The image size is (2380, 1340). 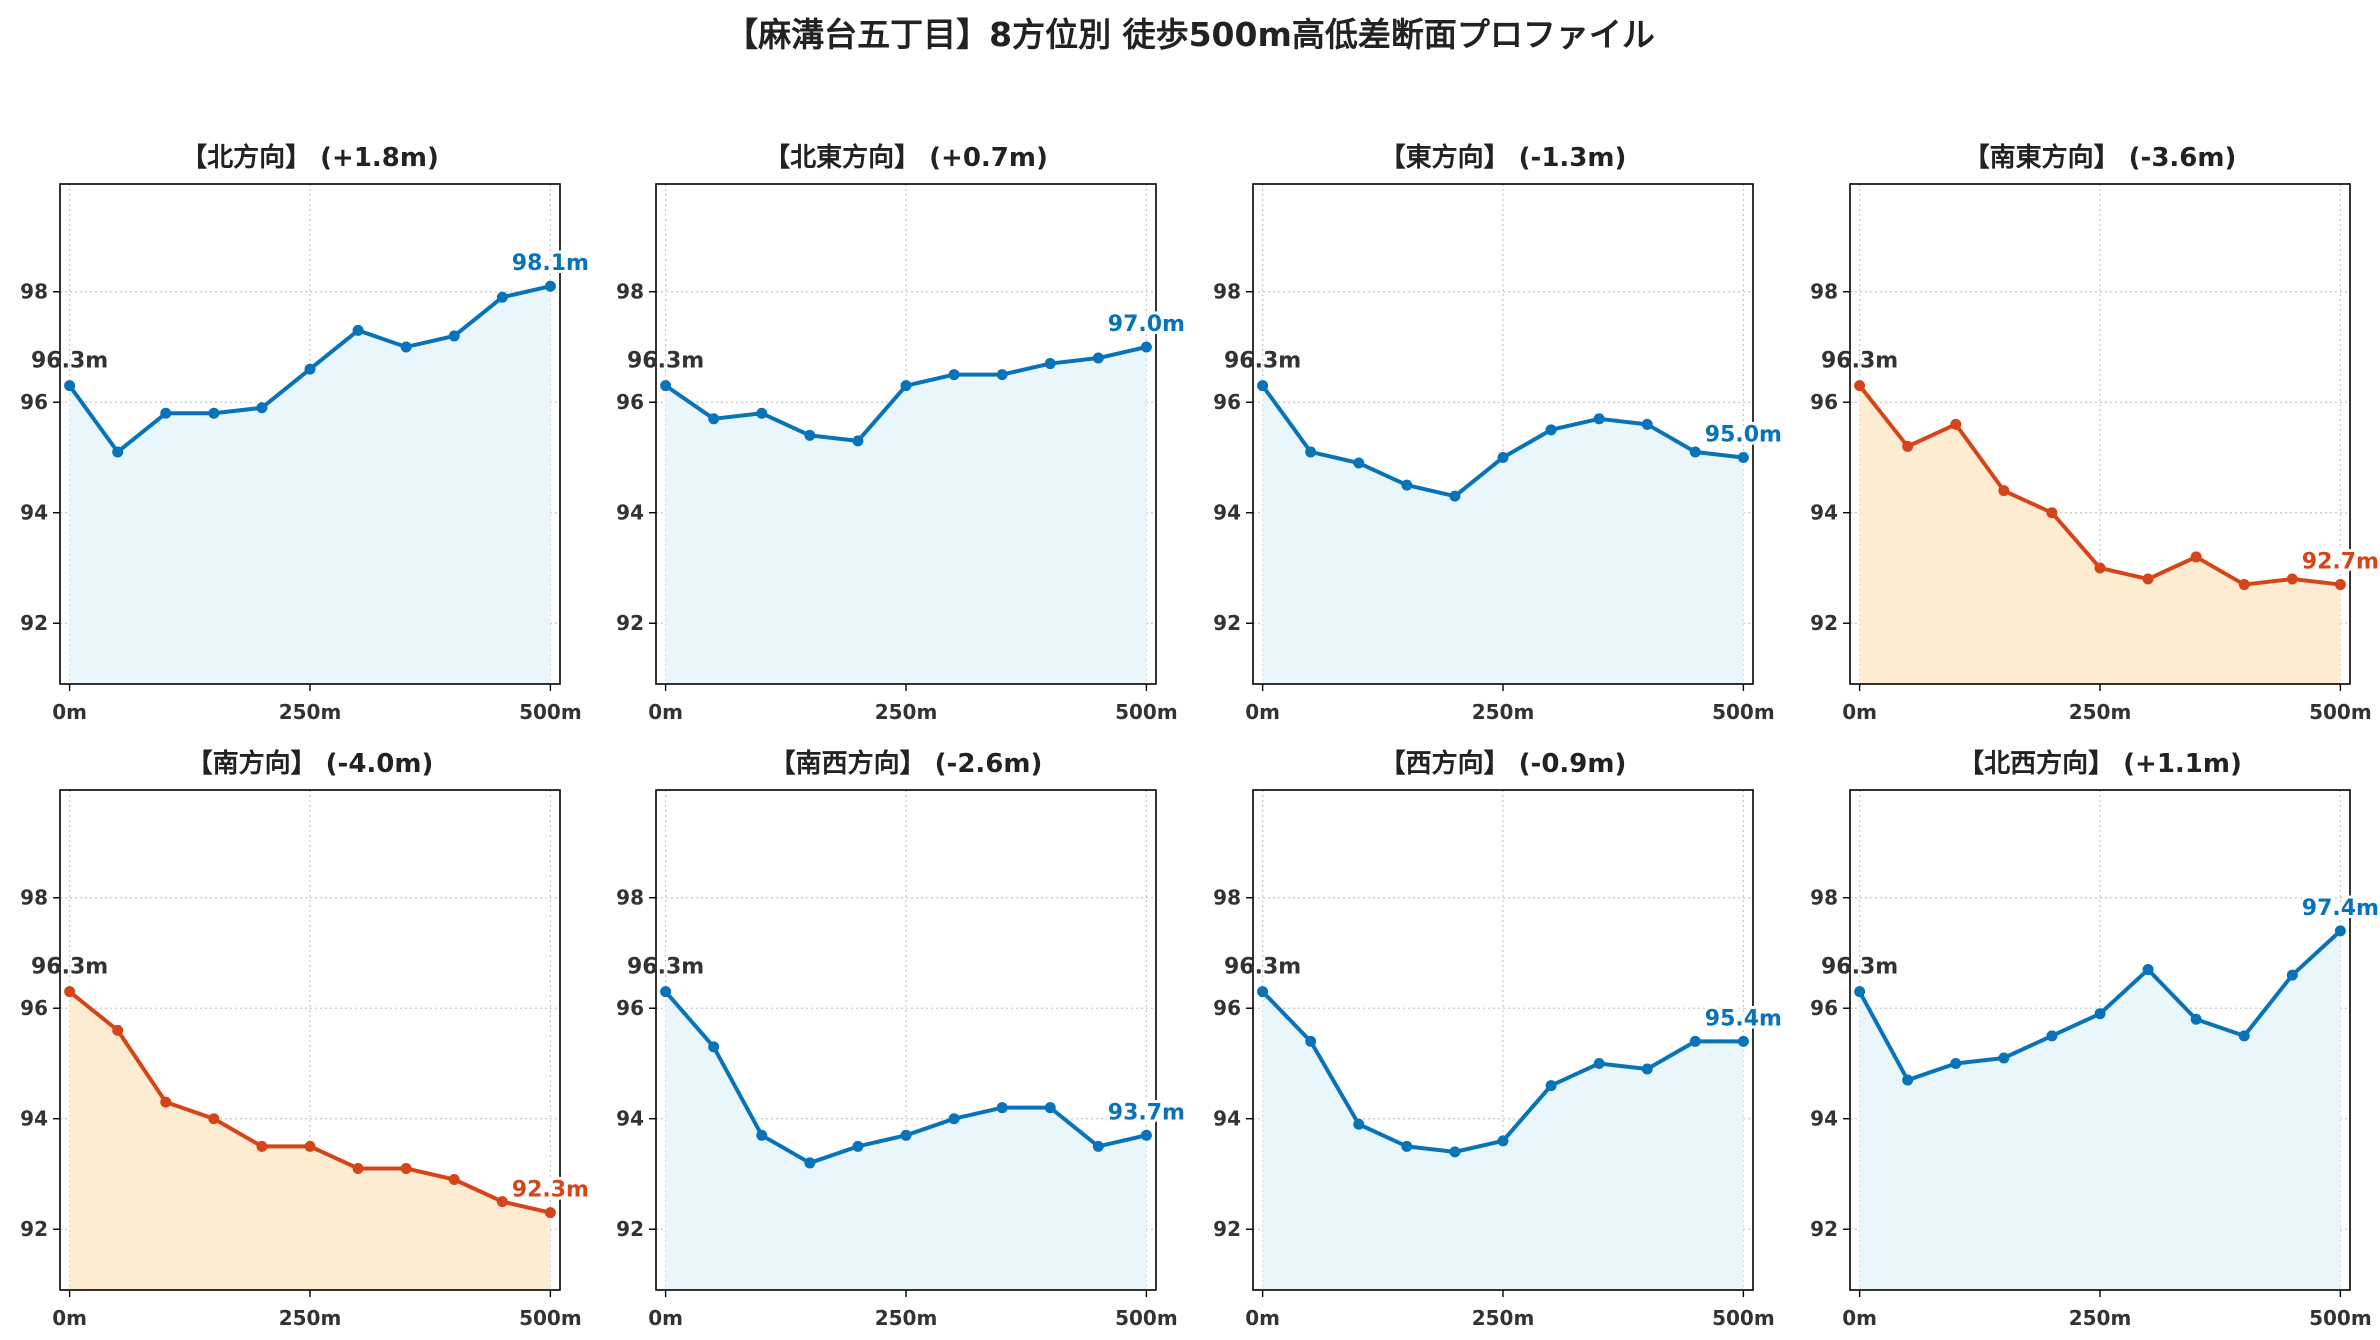 I want to click on end-value-label-halo: 95.0m, so click(x=1743, y=434).